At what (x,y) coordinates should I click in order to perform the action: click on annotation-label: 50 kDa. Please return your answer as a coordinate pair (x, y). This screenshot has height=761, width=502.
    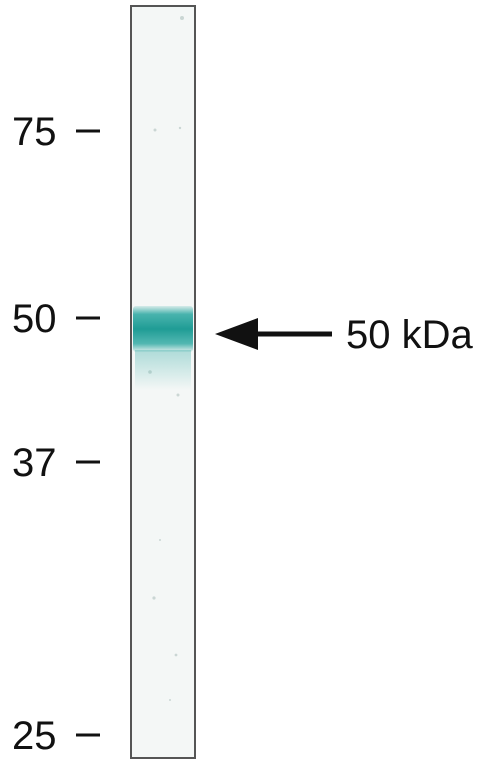
    Looking at the image, I should click on (409, 335).